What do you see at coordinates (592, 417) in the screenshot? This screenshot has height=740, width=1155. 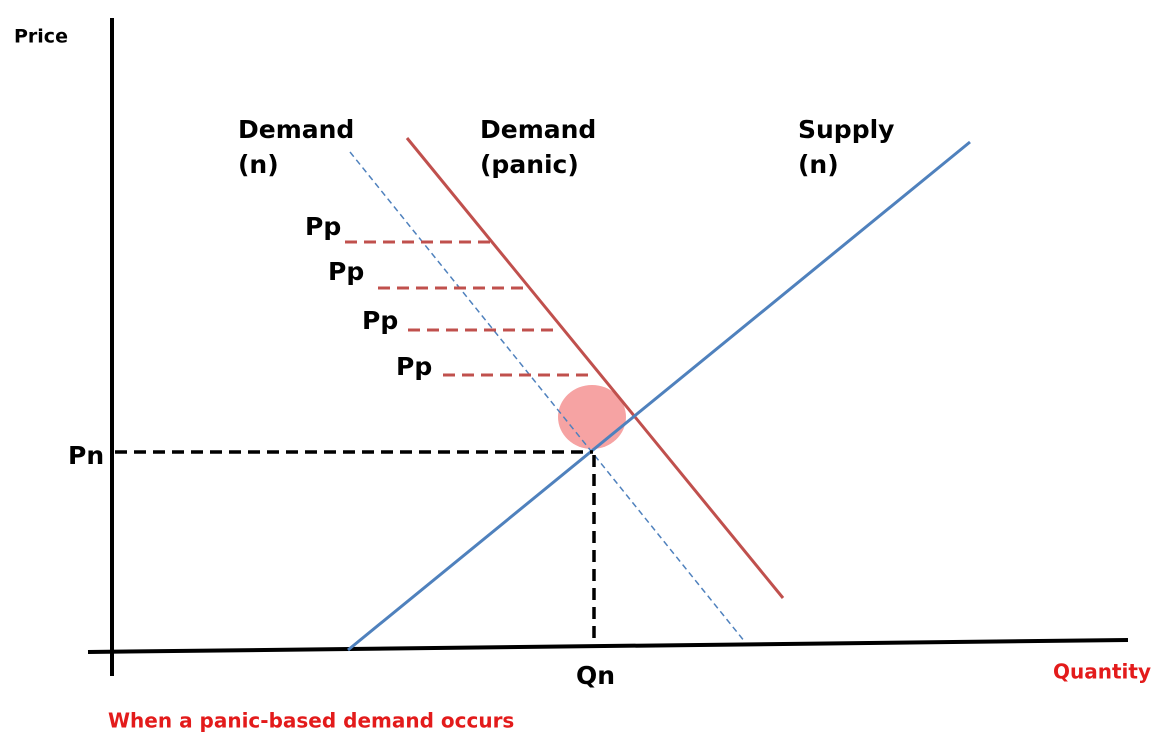 I see `panic-highlight` at bounding box center [592, 417].